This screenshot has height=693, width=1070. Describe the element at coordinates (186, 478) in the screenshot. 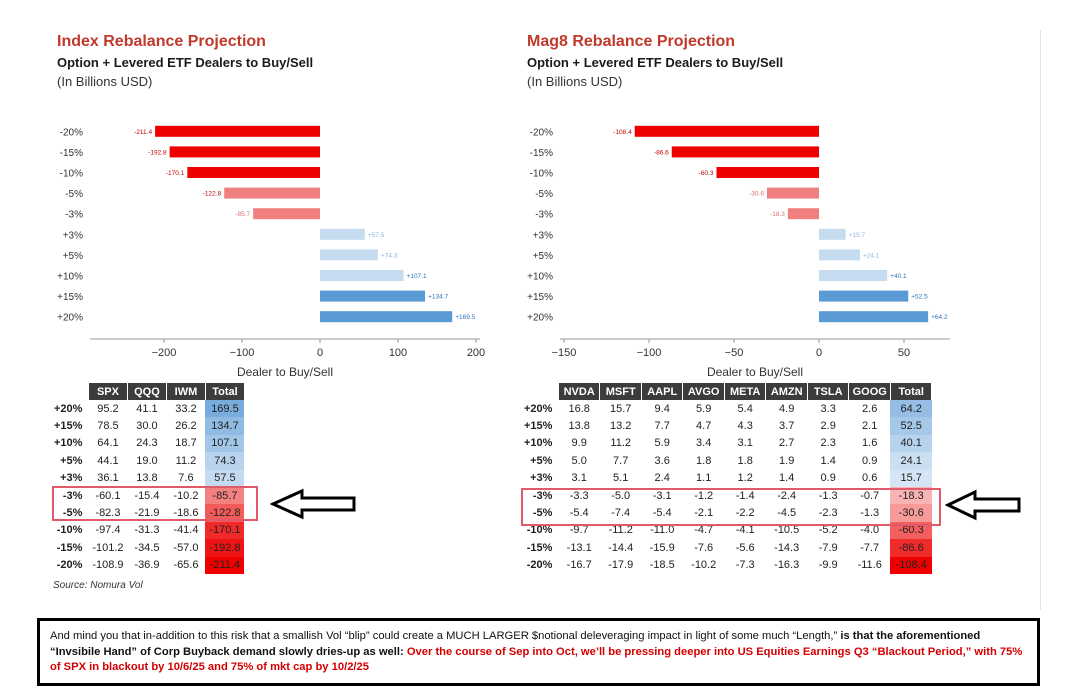

I see `table-cell: 7.6` at that location.